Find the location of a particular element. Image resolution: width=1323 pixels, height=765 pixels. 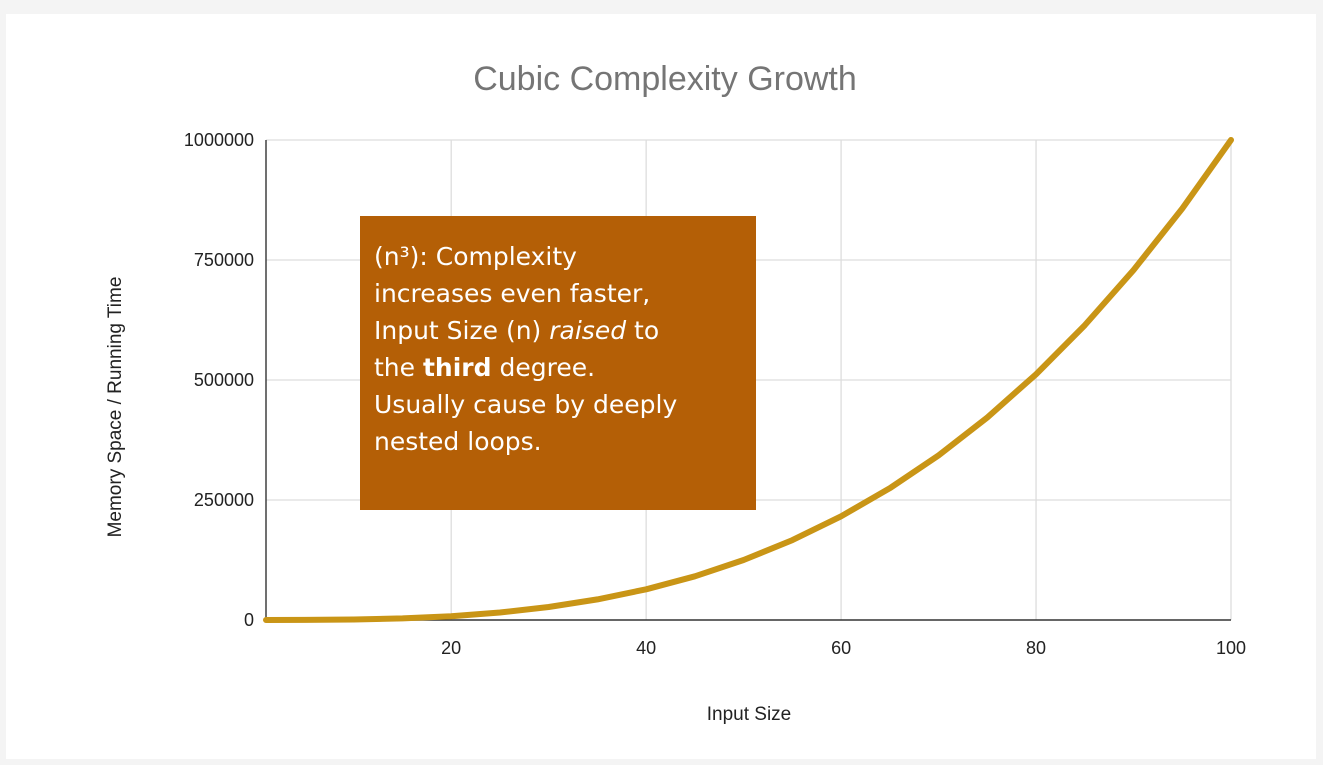

y-tick-label: 250000 is located at coordinates (224, 500).